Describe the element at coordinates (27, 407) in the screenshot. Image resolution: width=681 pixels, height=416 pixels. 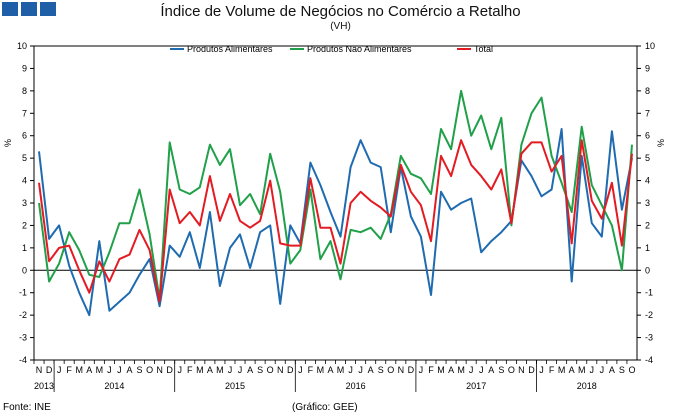
I see `source-label: Fonte: INE` at that location.